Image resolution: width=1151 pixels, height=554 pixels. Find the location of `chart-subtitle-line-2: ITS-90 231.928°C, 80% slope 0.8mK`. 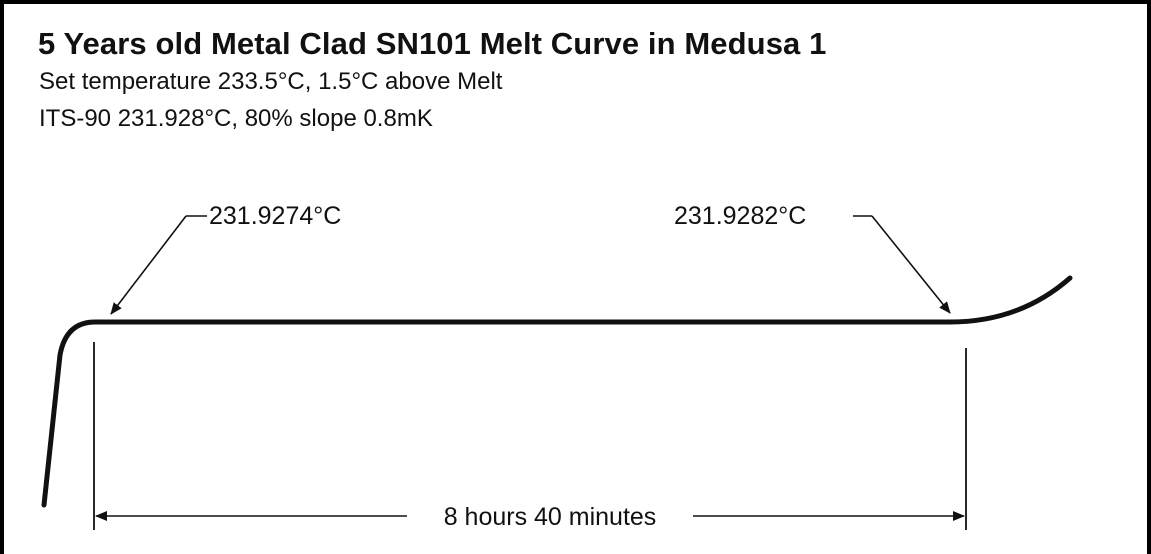

chart-subtitle-line-2: ITS-90 231.928°C, 80% slope 0.8mK is located at coordinates (236, 118).